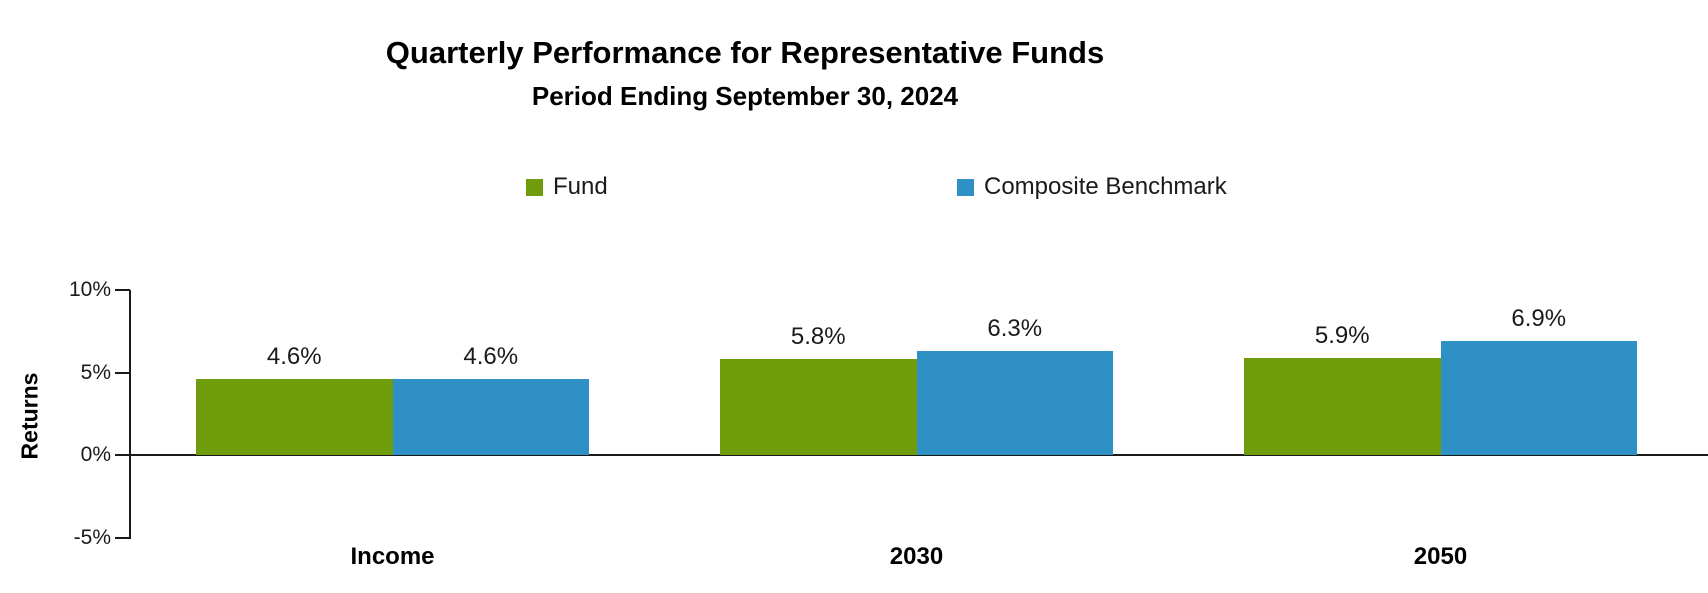  I want to click on y-axis-line, so click(130, 414).